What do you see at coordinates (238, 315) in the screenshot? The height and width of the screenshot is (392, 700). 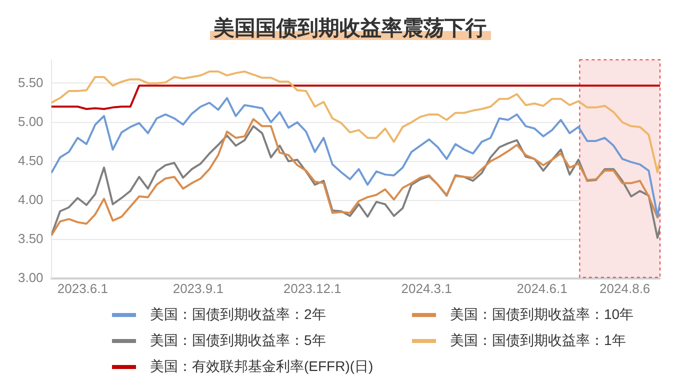 I see `legend-label: 美国：国债到期收益率：2年` at bounding box center [238, 315].